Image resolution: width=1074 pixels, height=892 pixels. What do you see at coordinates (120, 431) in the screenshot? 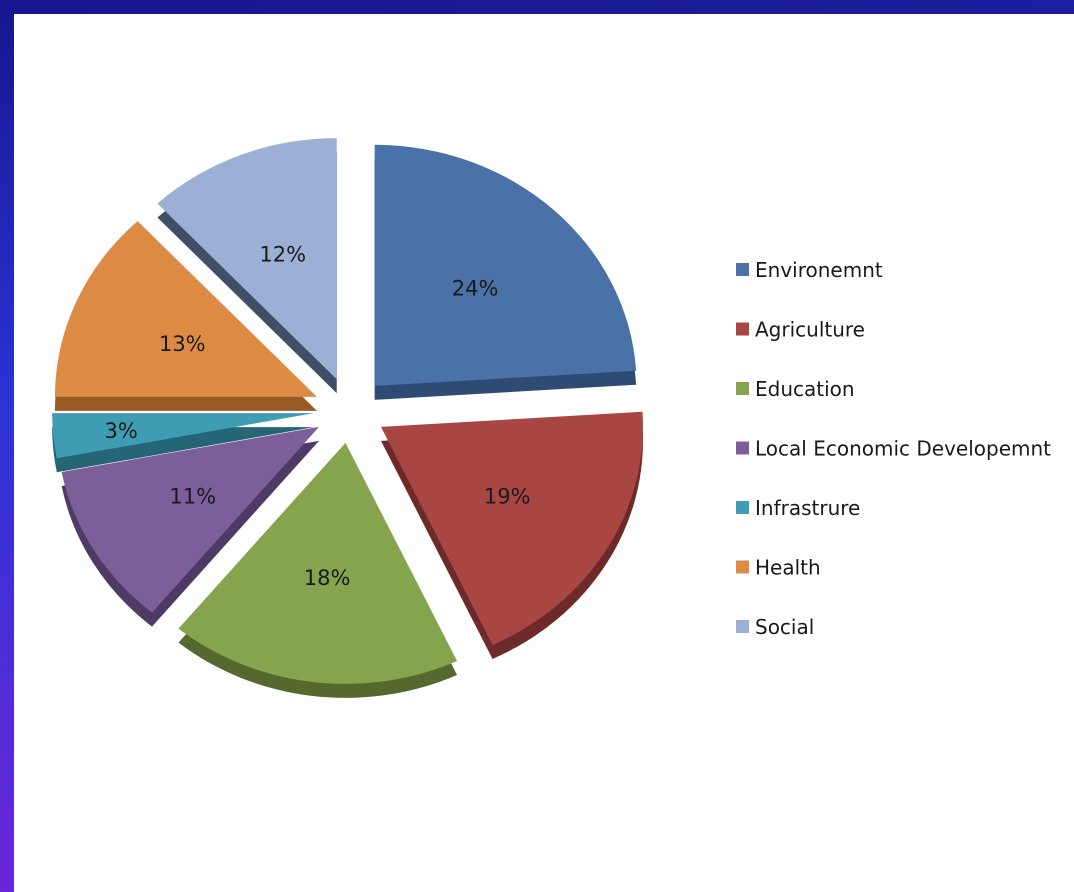
I see `data-label-infrastrure: 3%` at bounding box center [120, 431].